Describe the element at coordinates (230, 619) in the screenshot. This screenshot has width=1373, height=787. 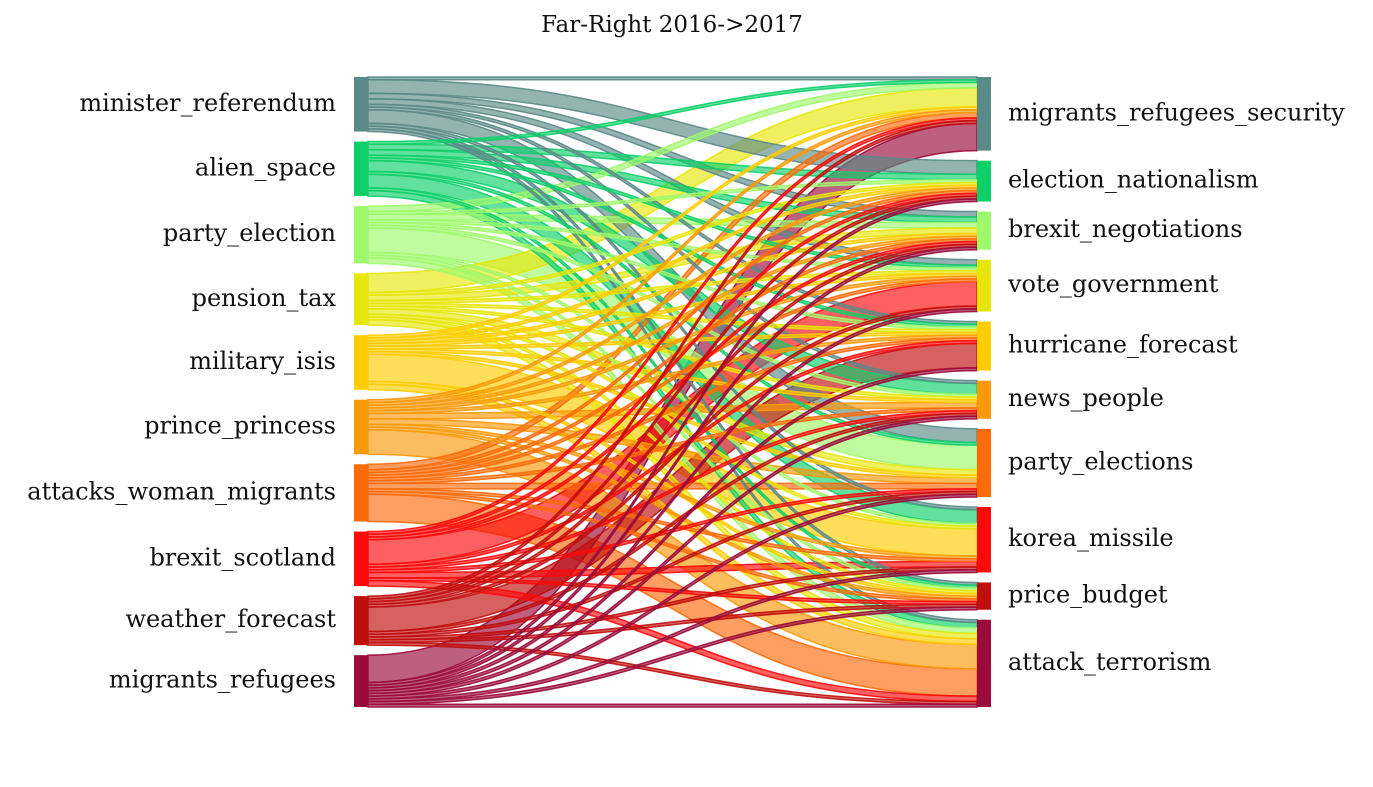
I see `source-label-weather-forecast: weather_forecast` at that location.